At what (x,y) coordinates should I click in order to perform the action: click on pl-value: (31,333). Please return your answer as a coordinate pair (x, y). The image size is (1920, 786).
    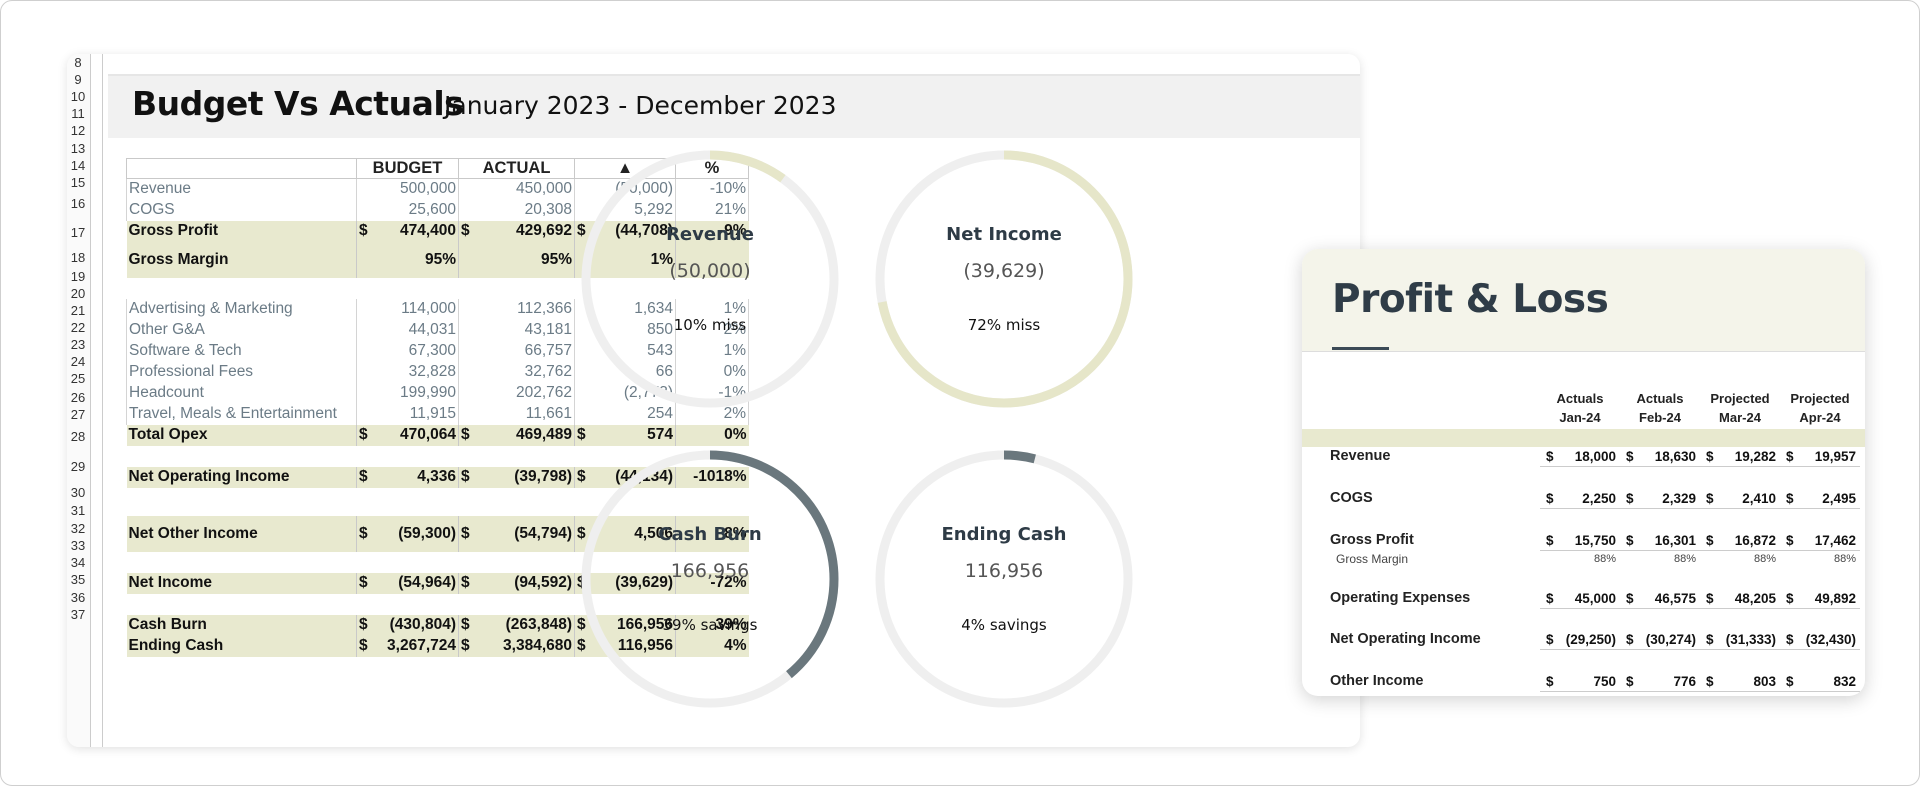
    Looking at the image, I should click on (1750, 639).